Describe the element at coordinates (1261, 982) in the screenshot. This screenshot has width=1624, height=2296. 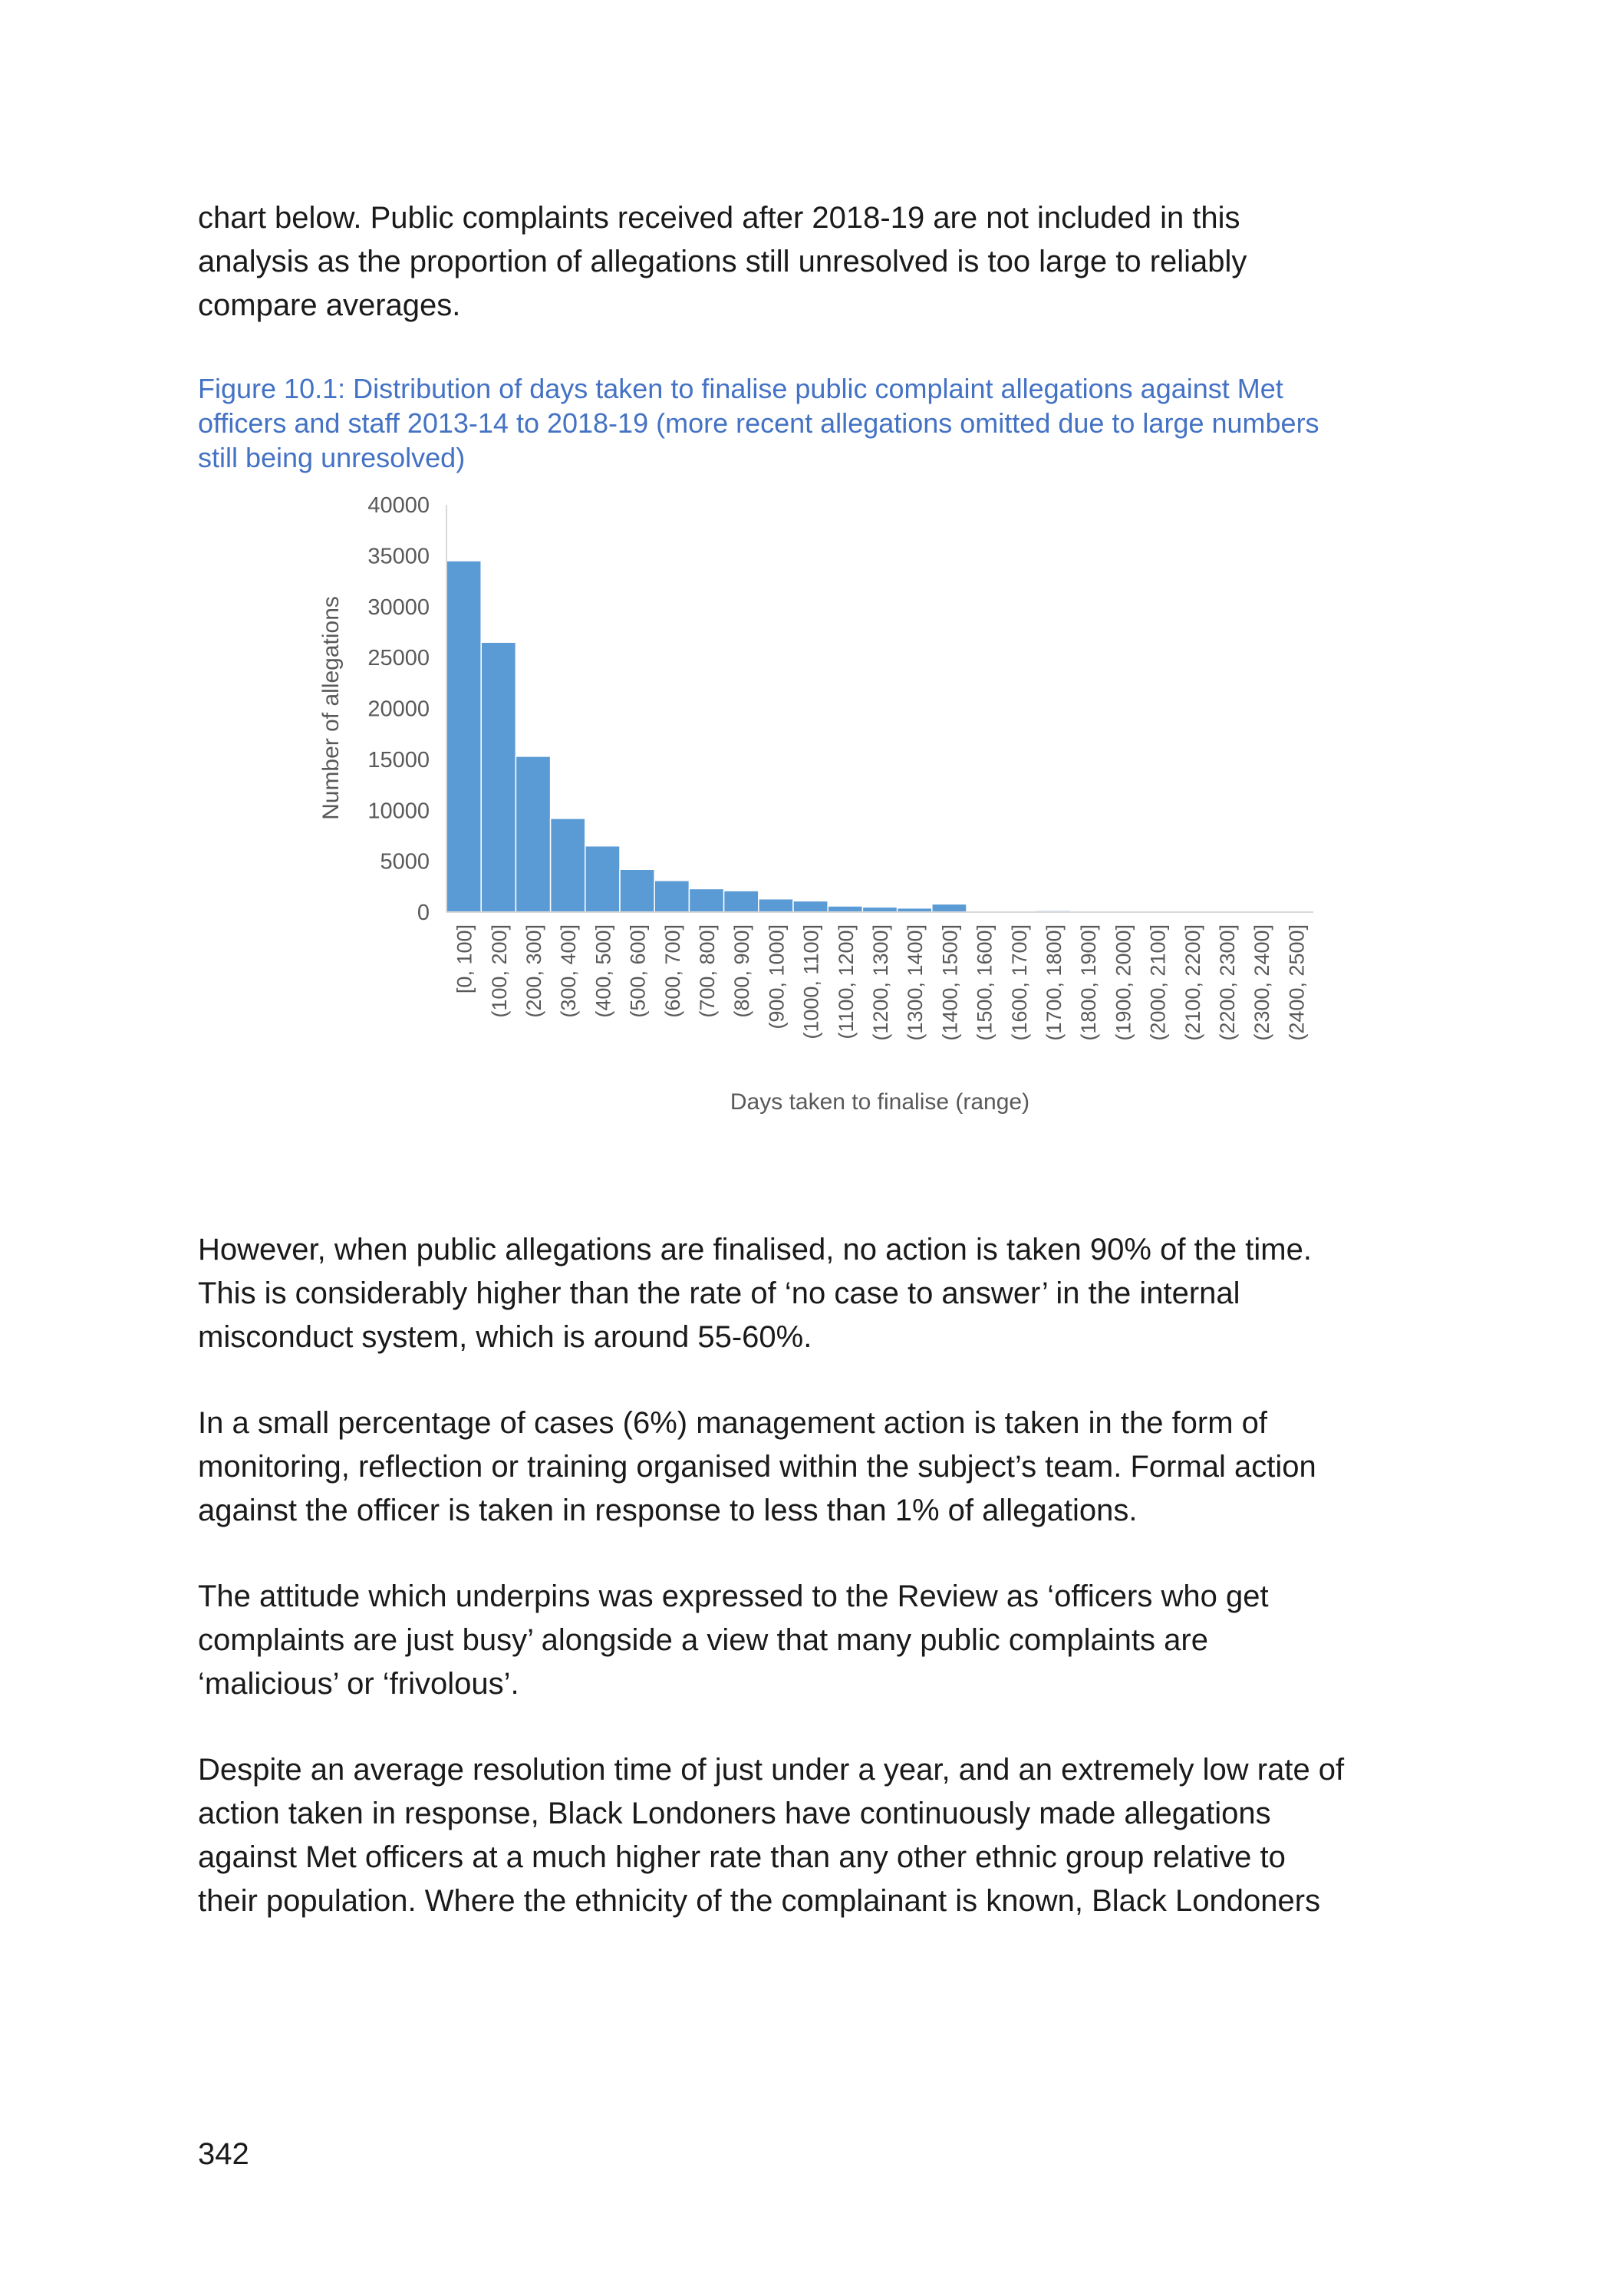
I see `x-tick-label: (2300, 2400]` at that location.